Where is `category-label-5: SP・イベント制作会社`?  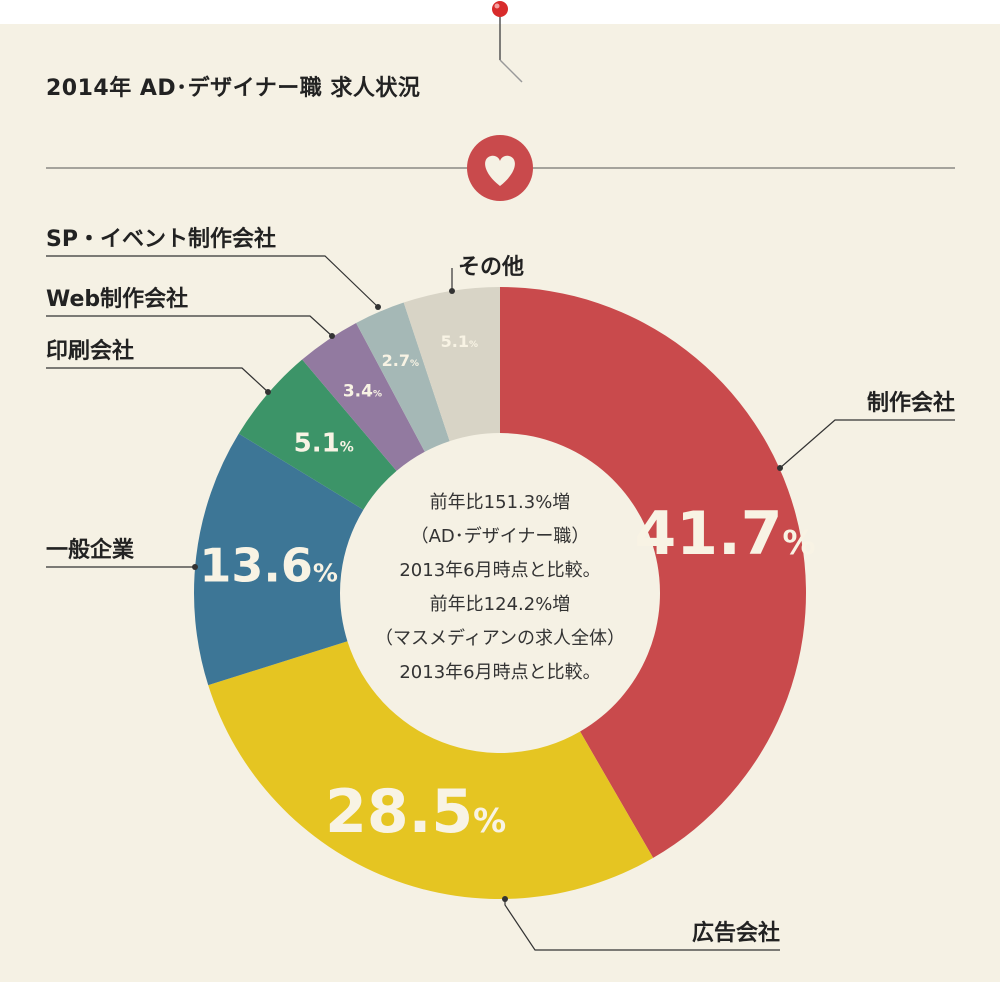 category-label-5: SP・イベント制作会社 is located at coordinates (161, 239).